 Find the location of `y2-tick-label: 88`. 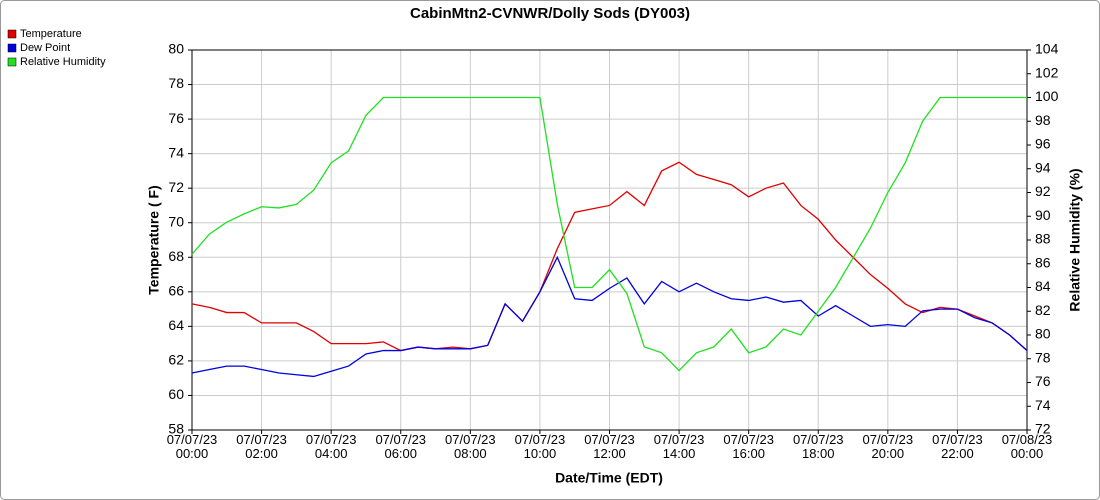

y2-tick-label: 88 is located at coordinates (1043, 239).